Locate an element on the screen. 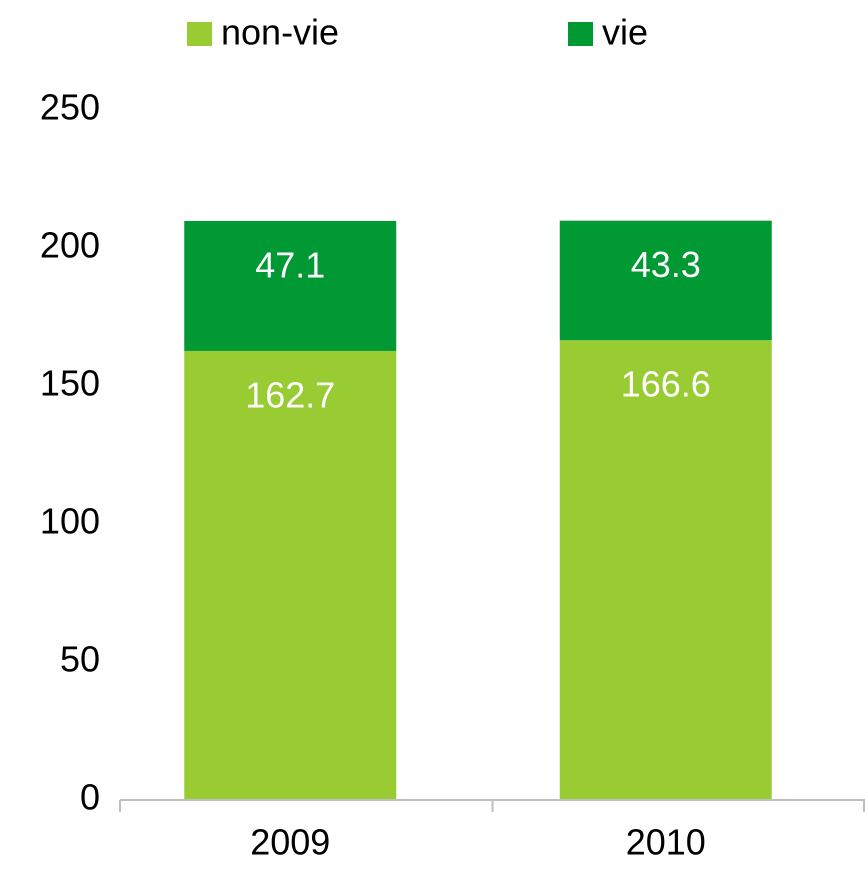  y-tick-label: 200 is located at coordinates (70, 245).